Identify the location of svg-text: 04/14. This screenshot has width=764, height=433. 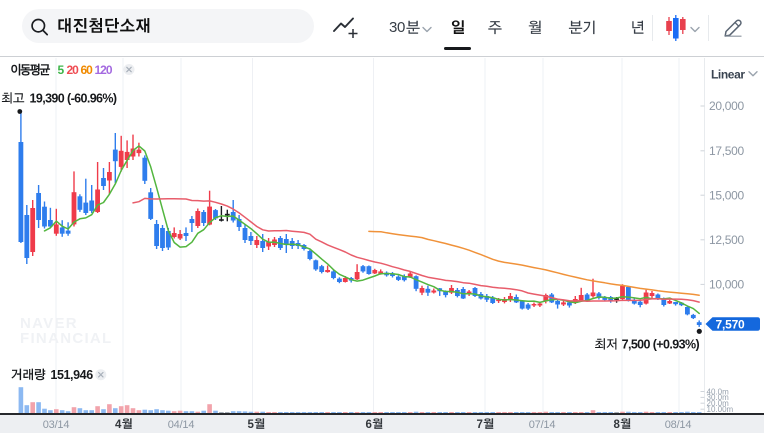
(181, 425).